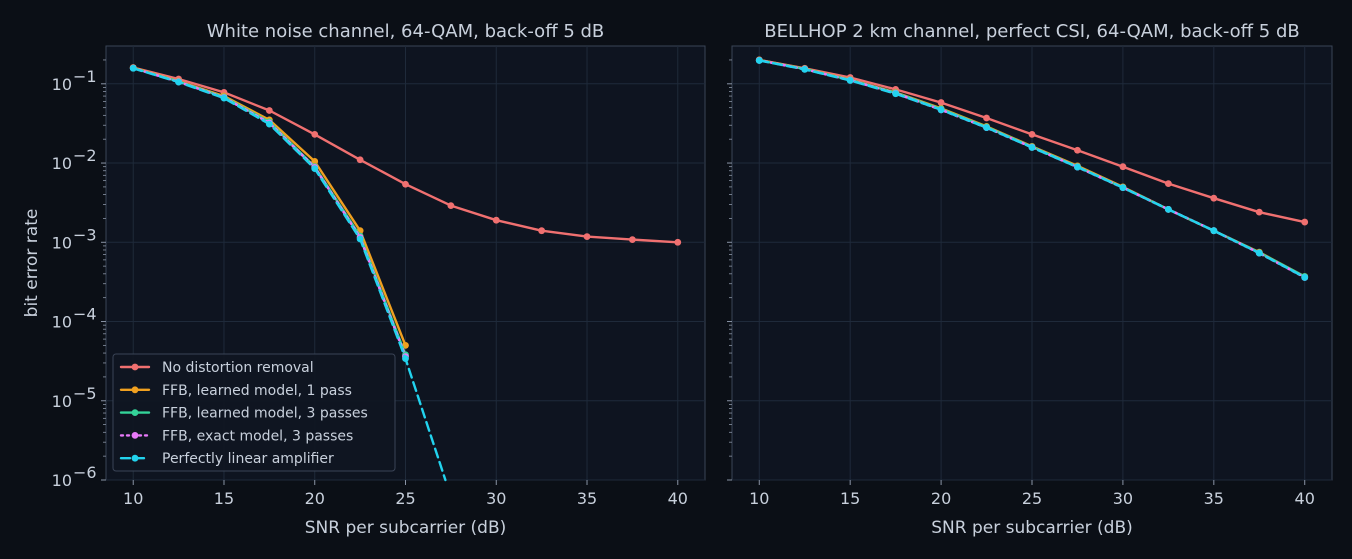  What do you see at coordinates (85, 234) in the screenshot?
I see `y-tick-label-exponent: −3` at bounding box center [85, 234].